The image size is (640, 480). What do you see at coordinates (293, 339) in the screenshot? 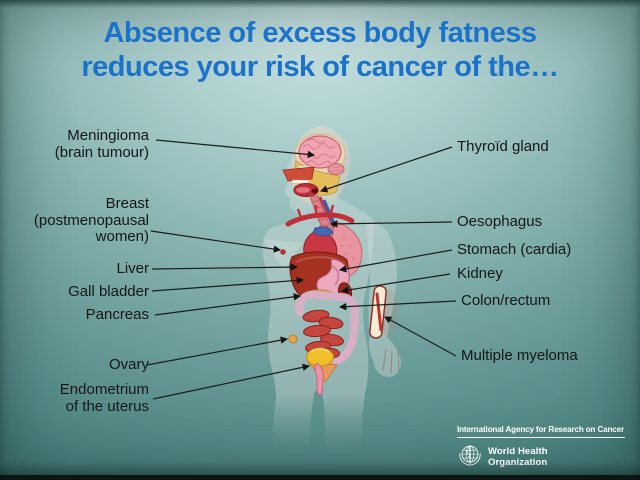
I see `ovary-icon` at bounding box center [293, 339].